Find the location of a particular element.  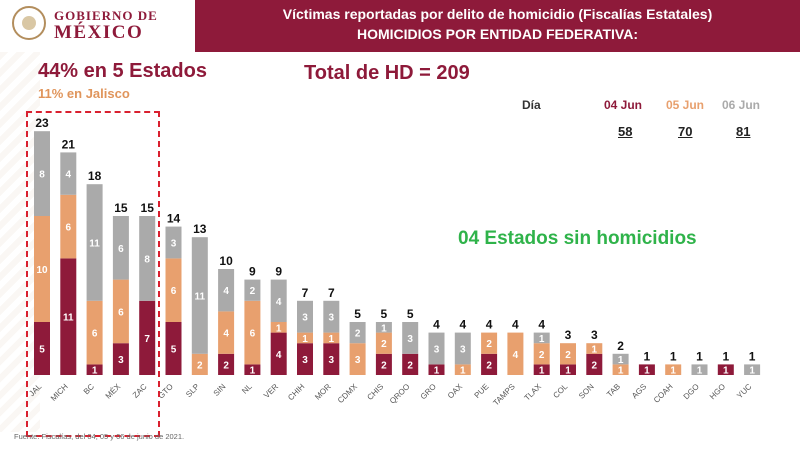

segment-label: 5 is located at coordinates (174, 350).